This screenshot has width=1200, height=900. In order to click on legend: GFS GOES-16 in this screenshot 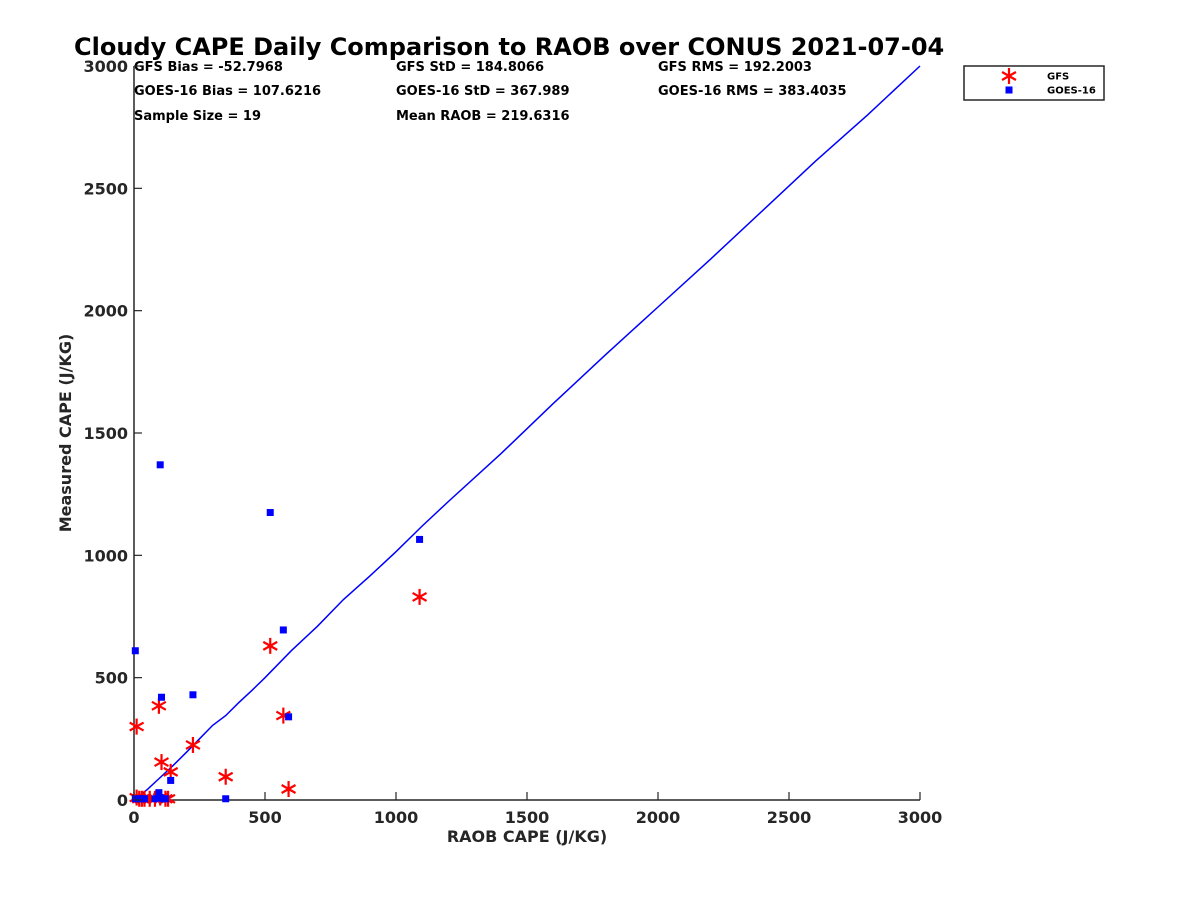, I will do `click(1034, 83)`.